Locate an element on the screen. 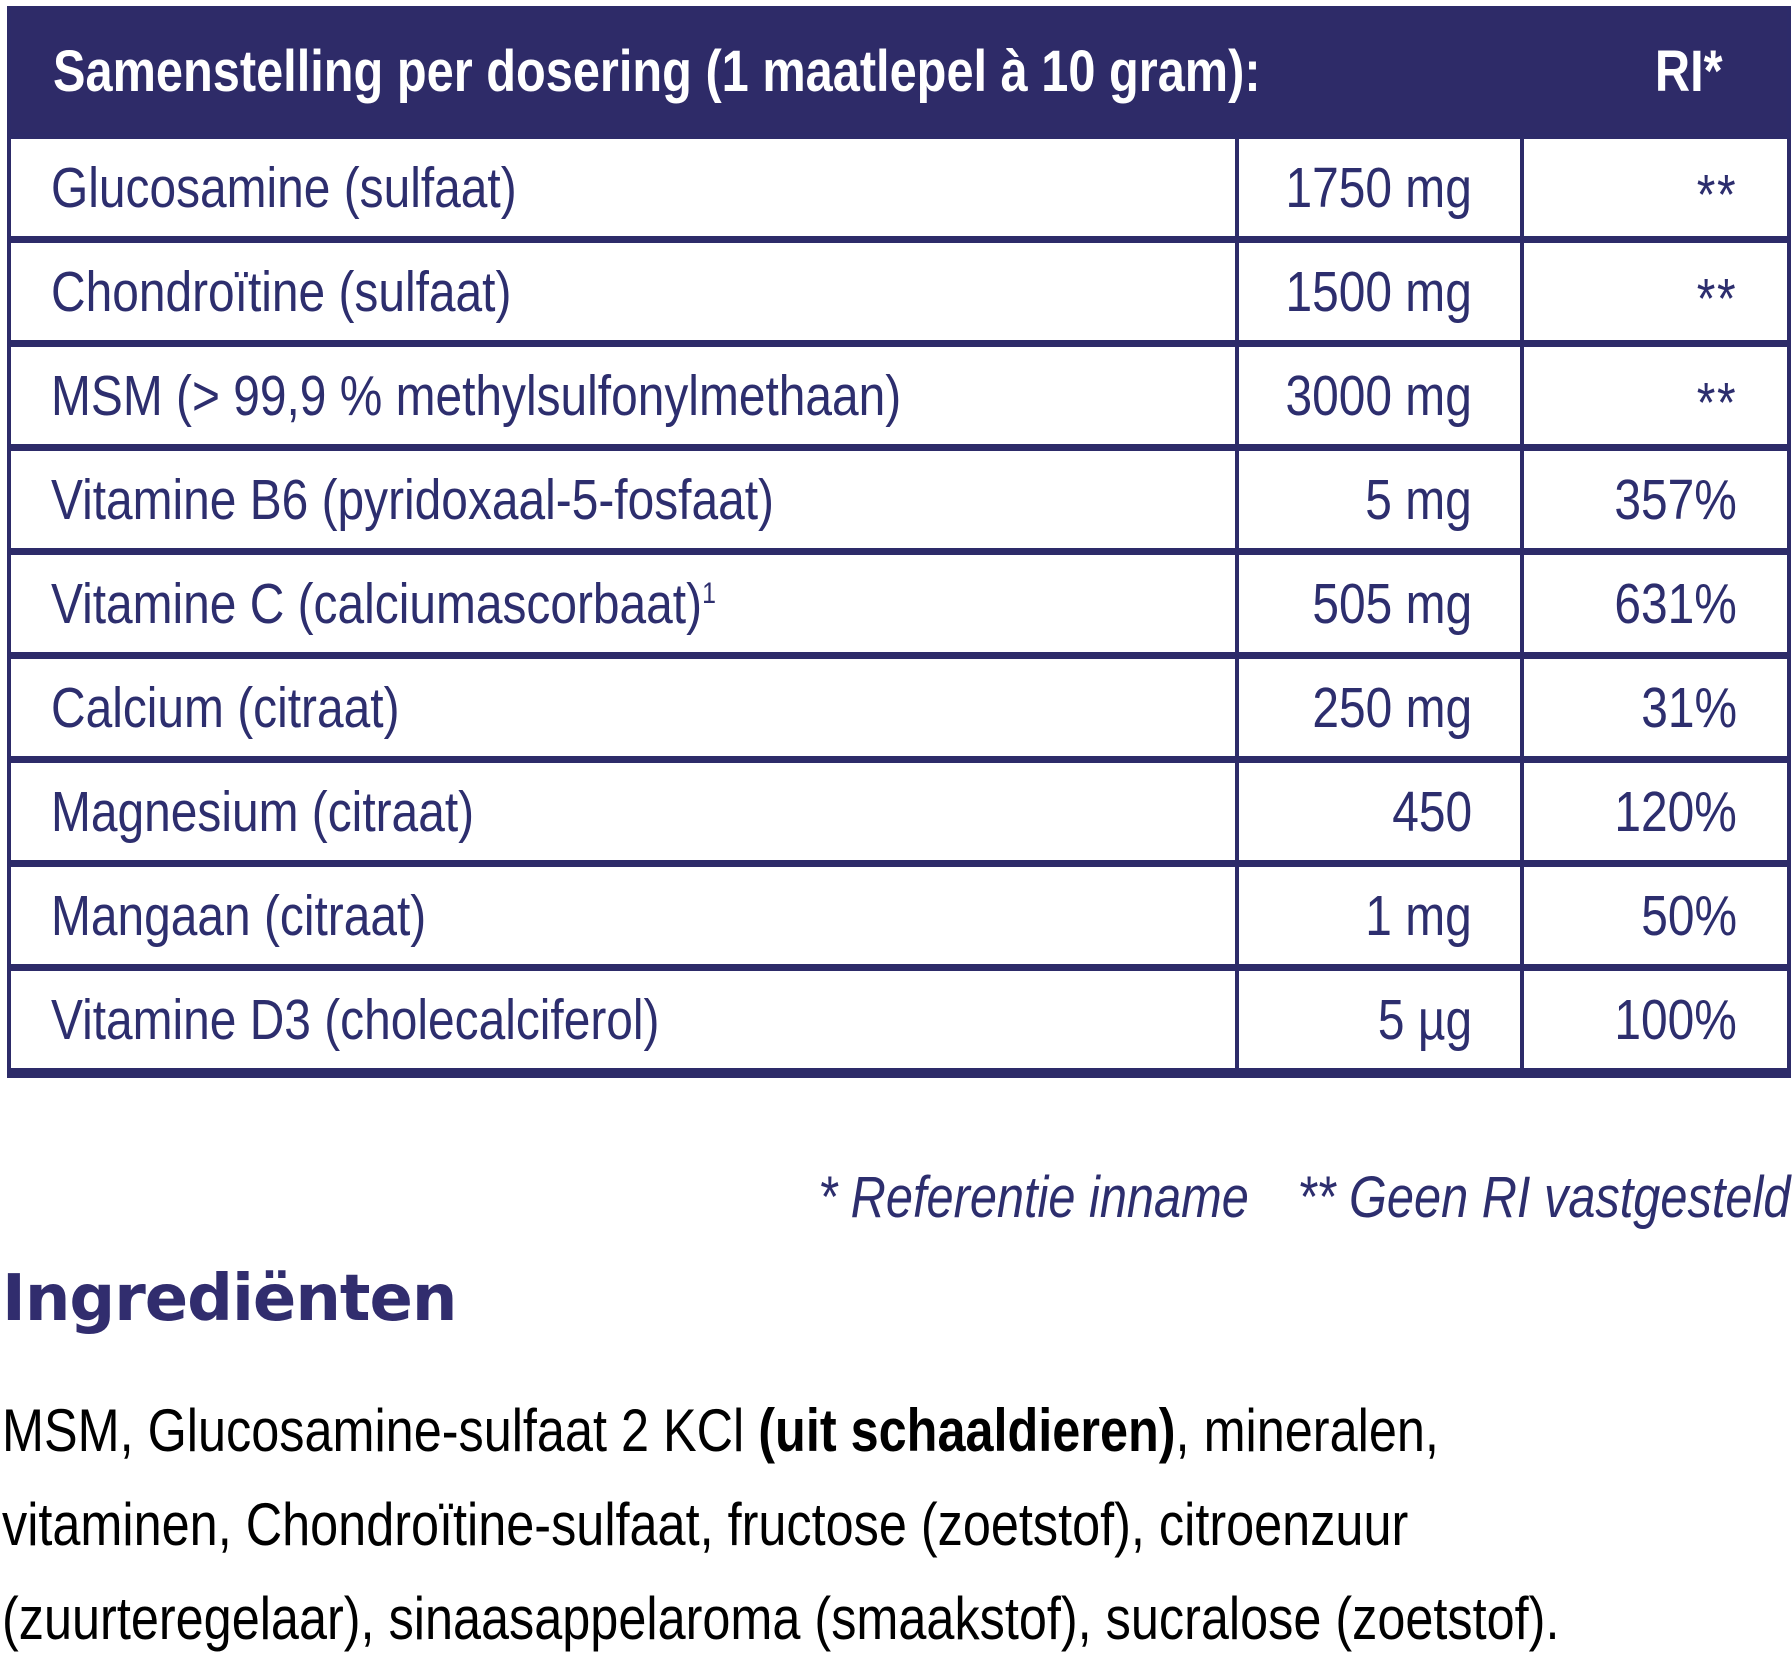  ingredient-name-cell: Mangaan (citraat) is located at coordinates (623, 915).